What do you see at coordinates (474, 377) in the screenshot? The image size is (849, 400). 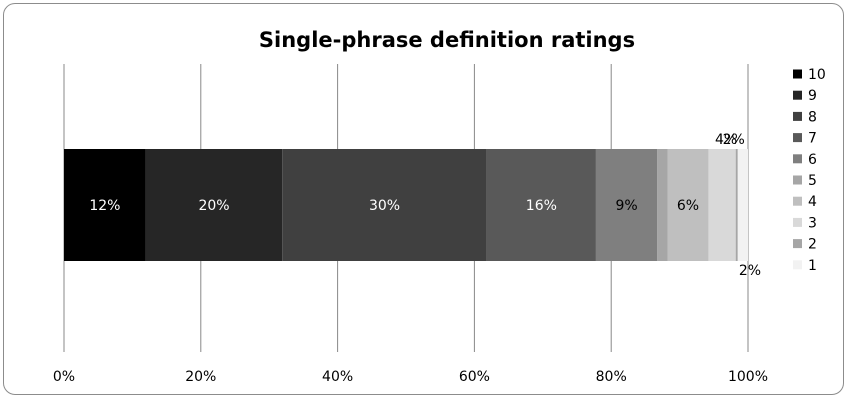 I see `x-tick-label: 60%` at bounding box center [474, 377].